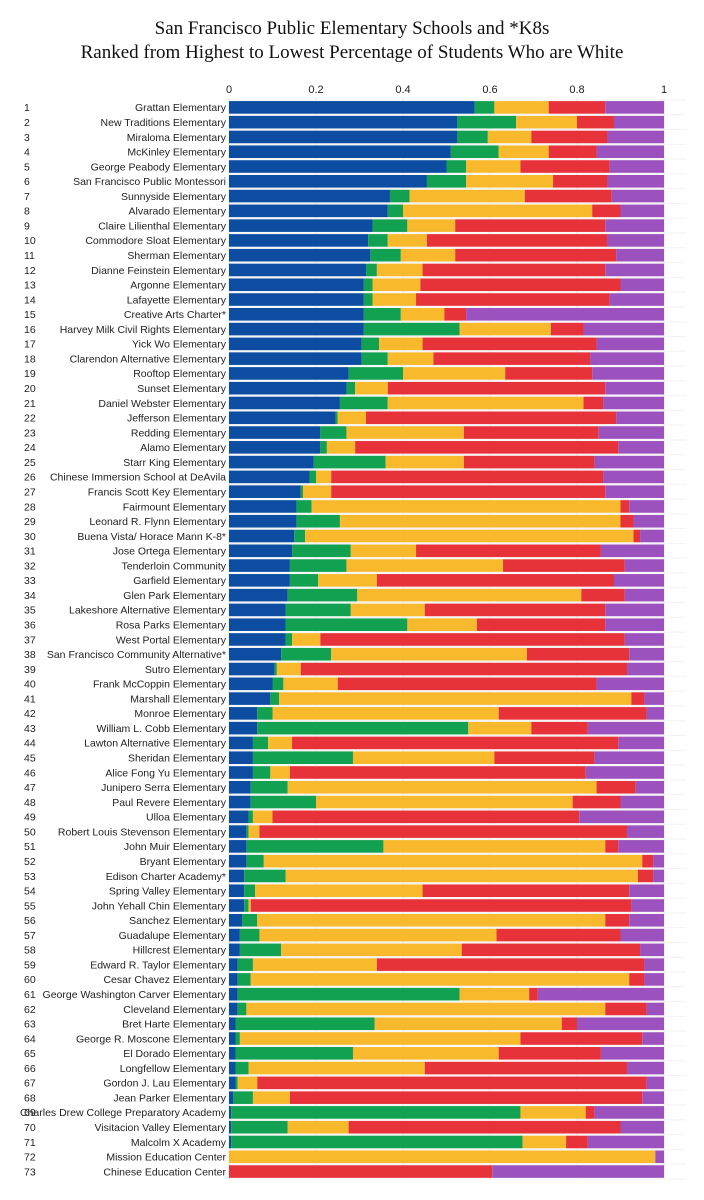 The width and height of the screenshot is (704, 1200). What do you see at coordinates (30, 315) in the screenshot?
I see `rank-label: 15` at bounding box center [30, 315].